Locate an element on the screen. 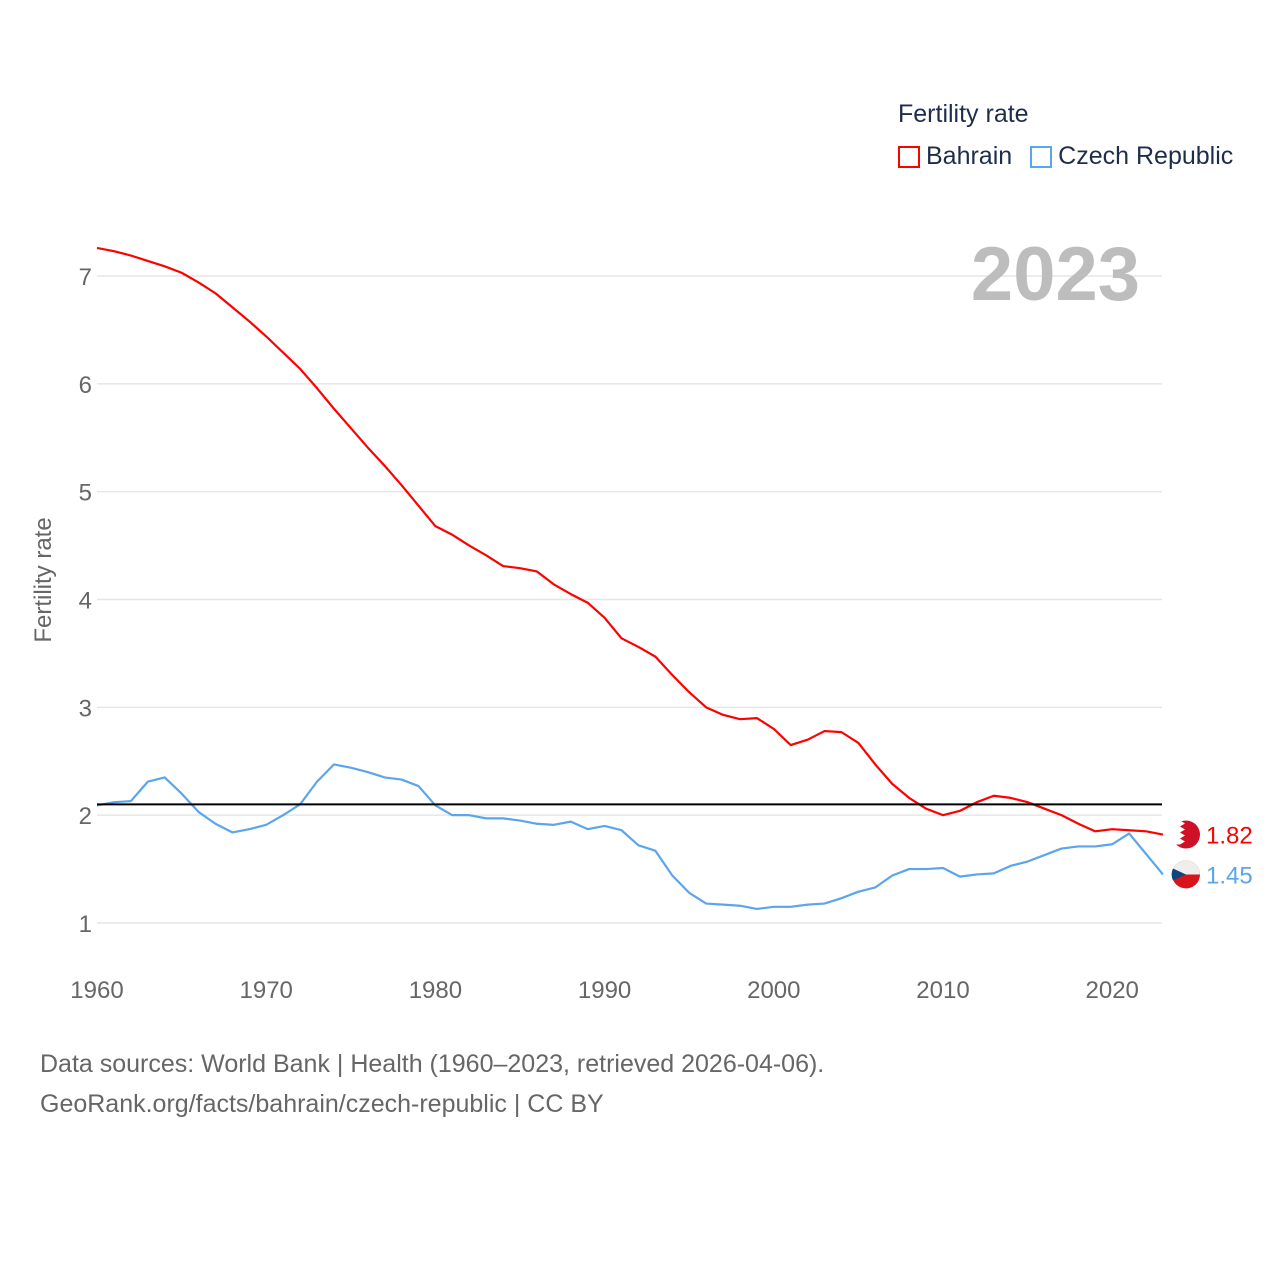 This screenshot has width=1280, height=1280. x-tick-label: 1980 is located at coordinates (435, 990).